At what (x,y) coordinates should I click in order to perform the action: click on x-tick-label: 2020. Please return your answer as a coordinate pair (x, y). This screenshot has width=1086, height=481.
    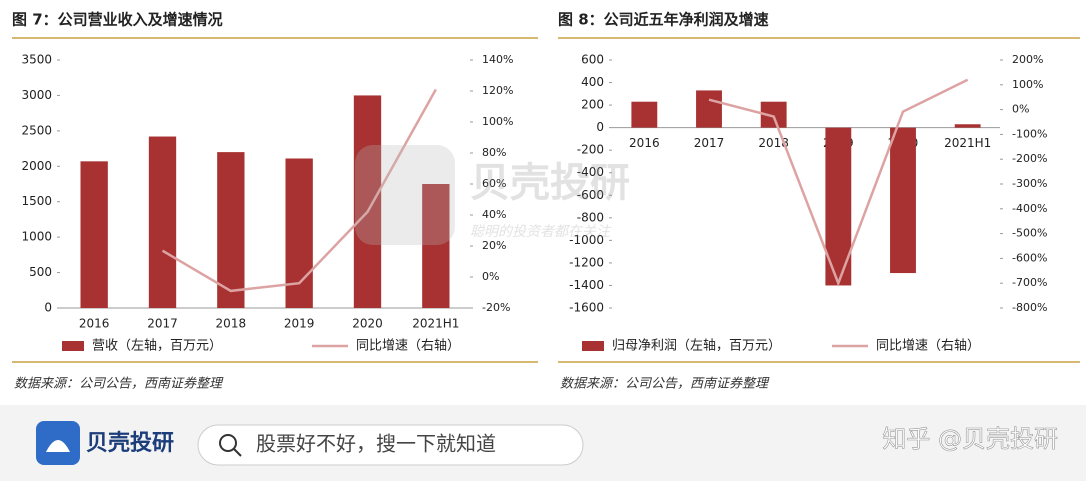
    Looking at the image, I should click on (367, 324).